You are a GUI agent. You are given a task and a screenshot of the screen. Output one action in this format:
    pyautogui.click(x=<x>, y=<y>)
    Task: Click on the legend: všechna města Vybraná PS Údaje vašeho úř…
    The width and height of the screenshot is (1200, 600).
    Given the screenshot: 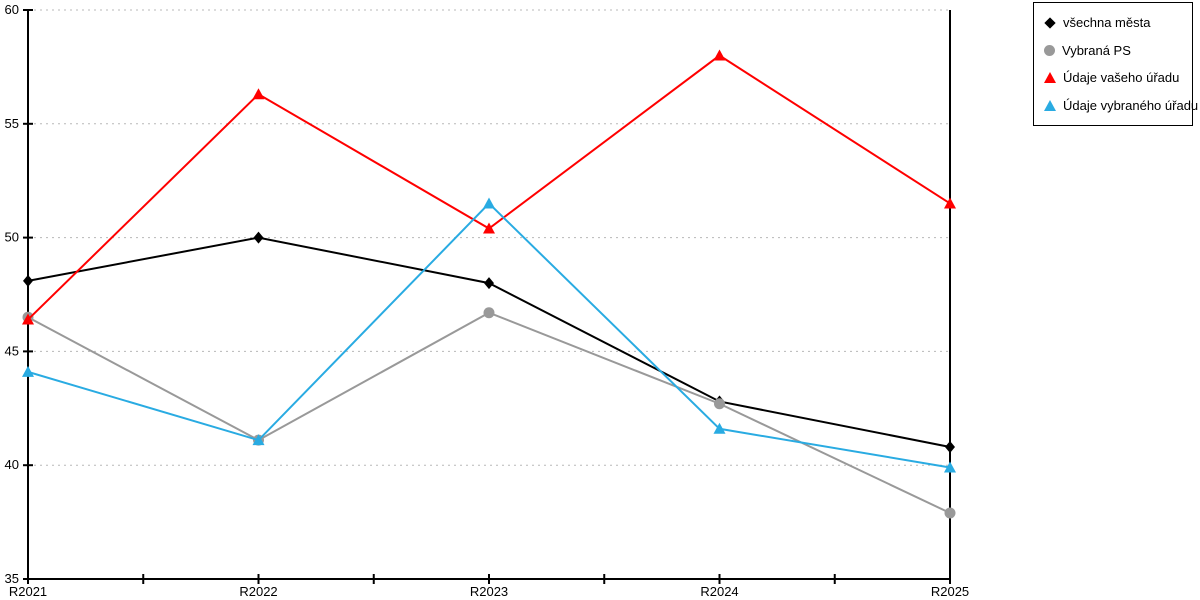 What is the action you would take?
    pyautogui.click(x=1115, y=64)
    